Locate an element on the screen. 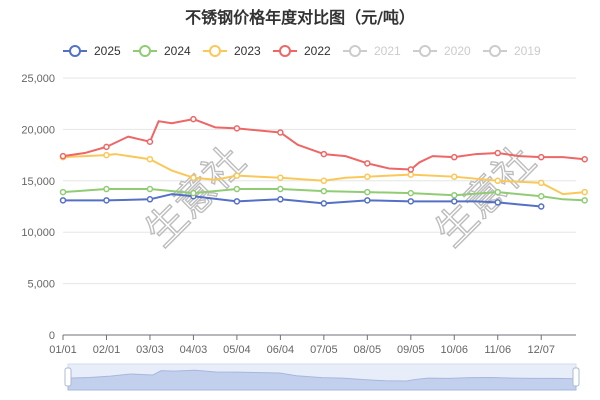  zoom-overview-area is located at coordinates (322, 380).